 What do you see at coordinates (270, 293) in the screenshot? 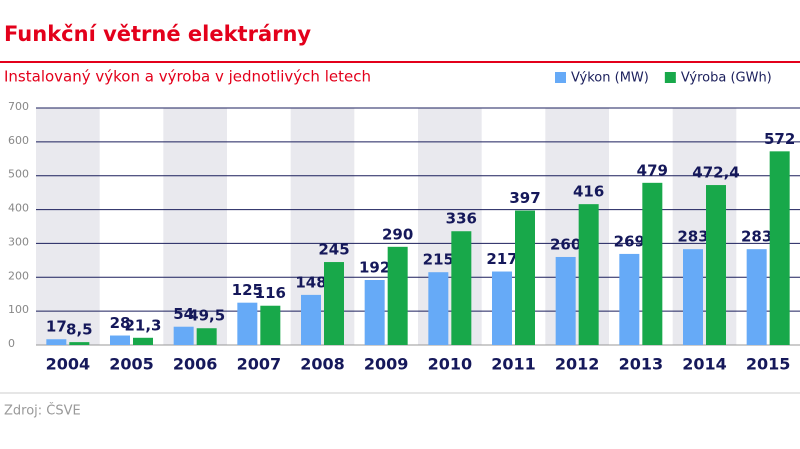
I see `data-label: 116` at bounding box center [270, 293].